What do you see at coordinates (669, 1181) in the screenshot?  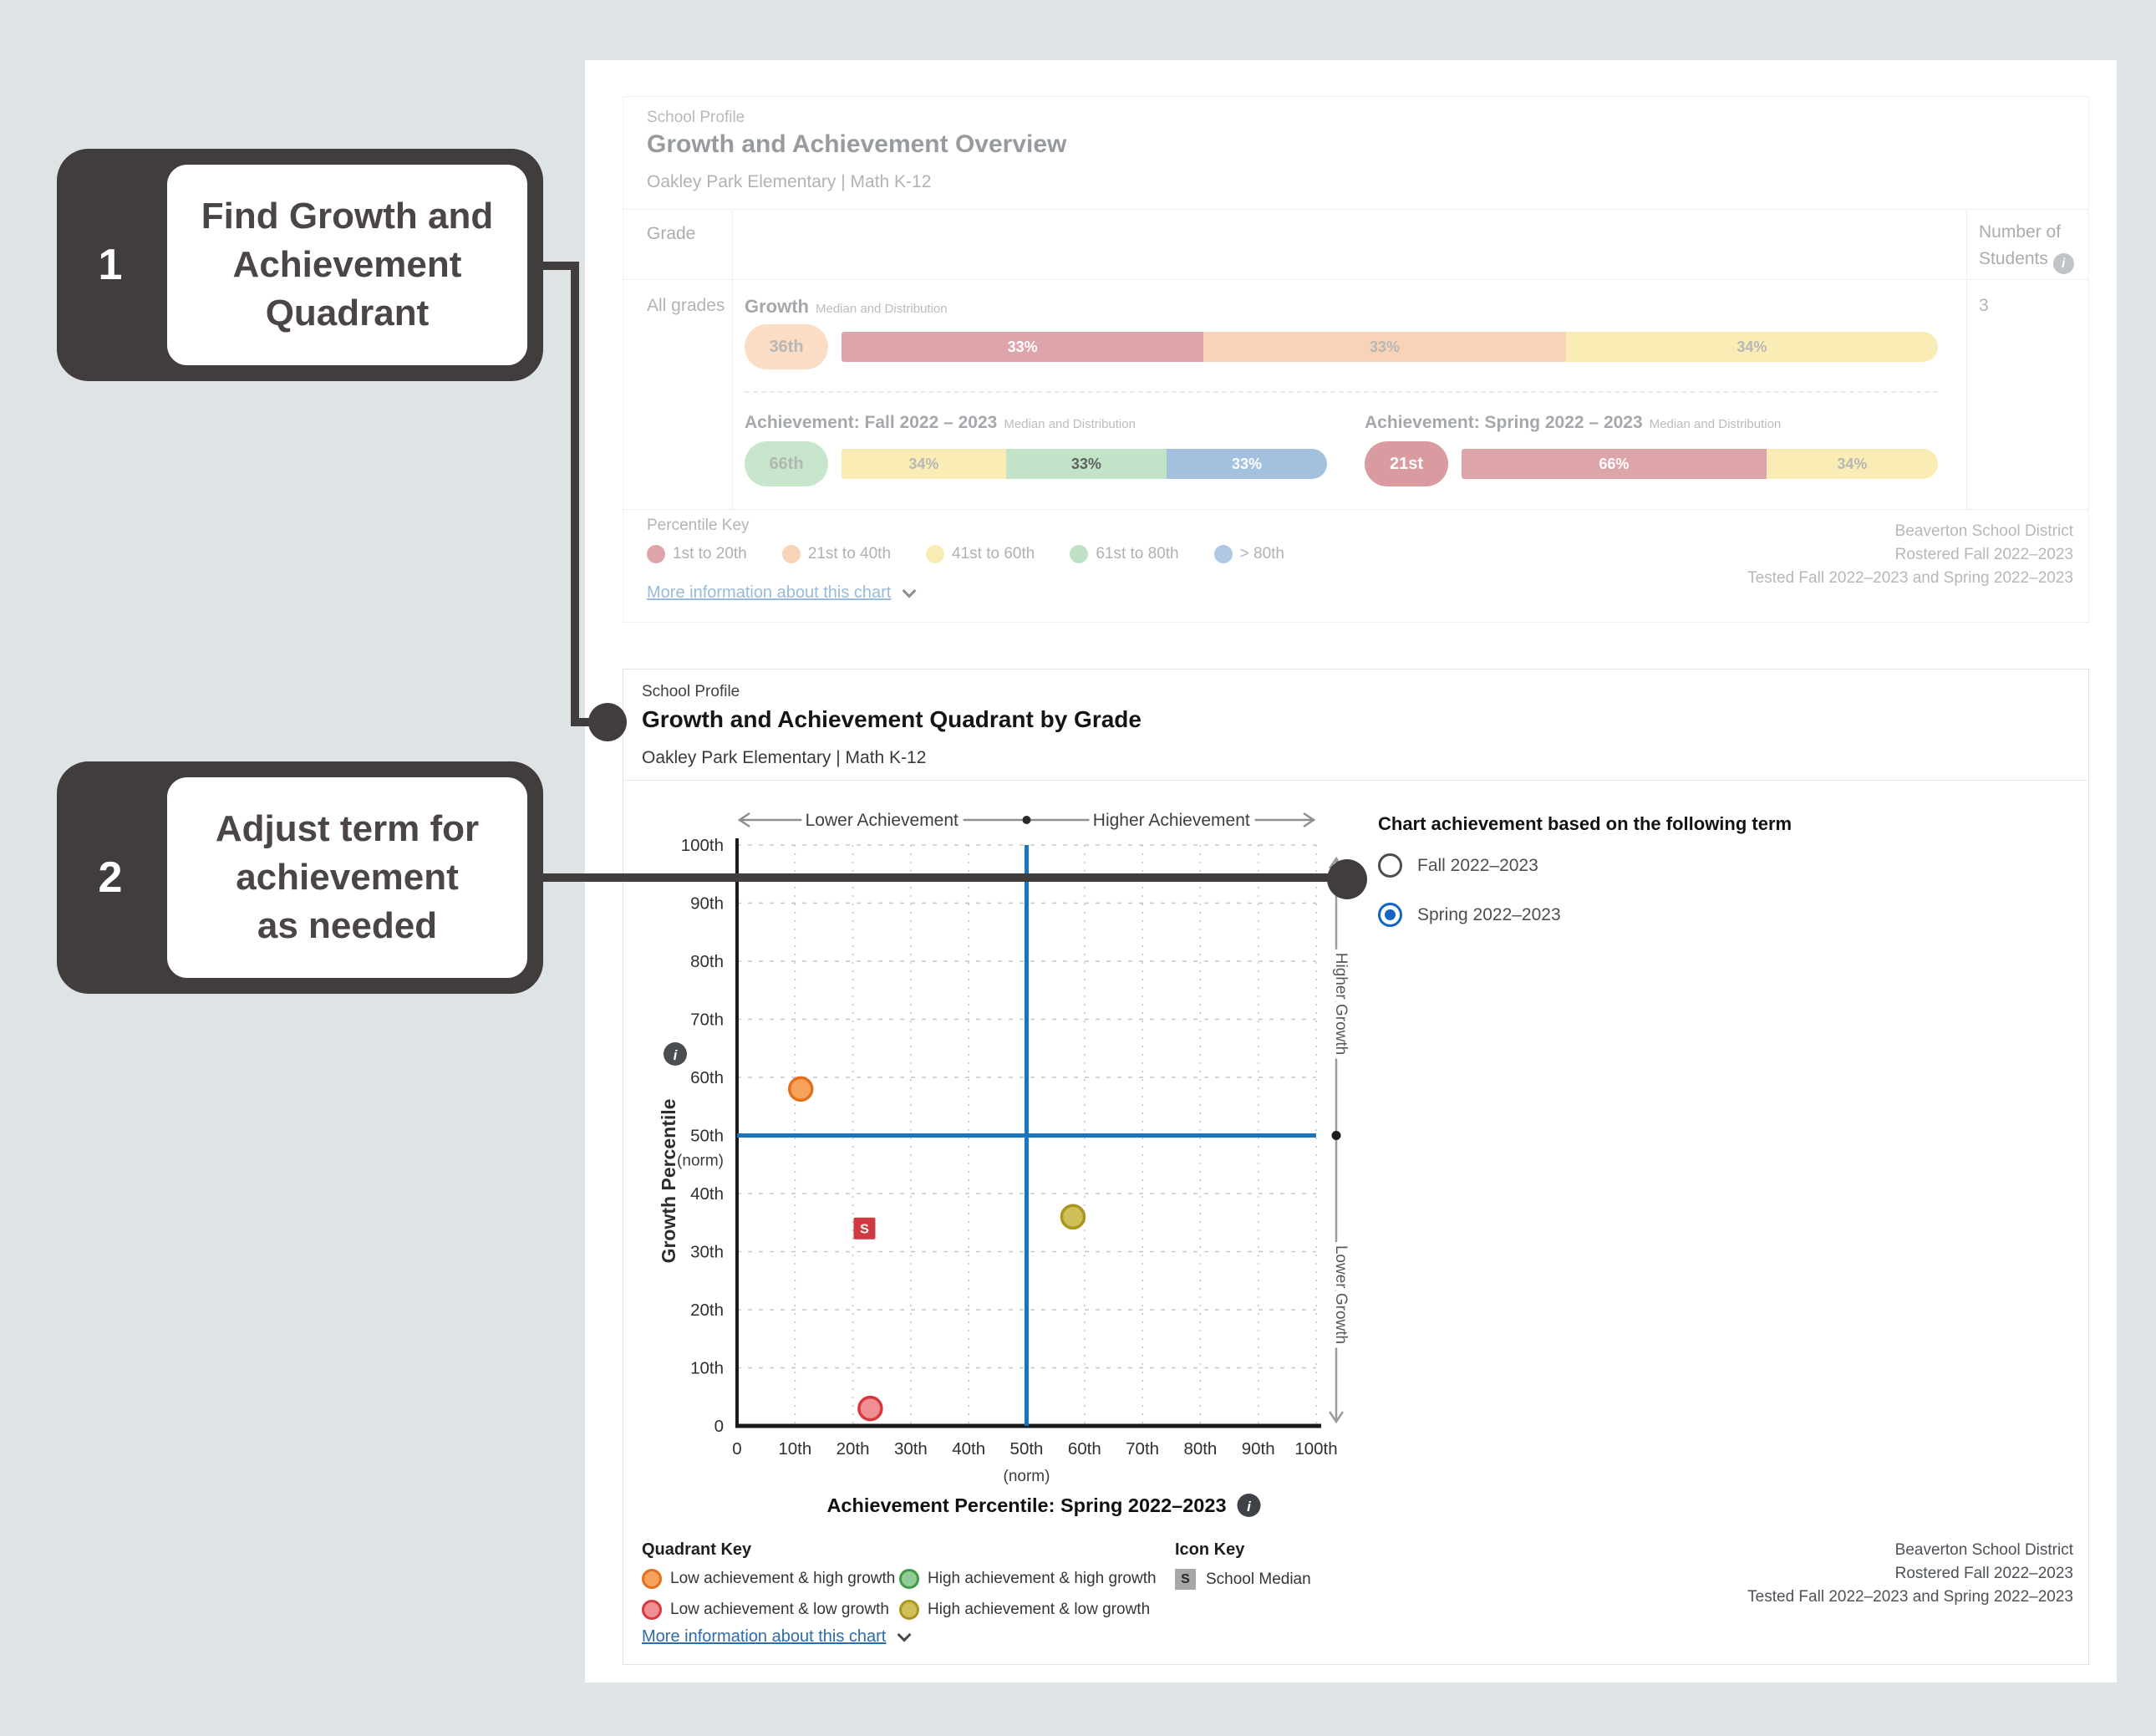 I see `y-axis-title: Growth Percentile` at bounding box center [669, 1181].